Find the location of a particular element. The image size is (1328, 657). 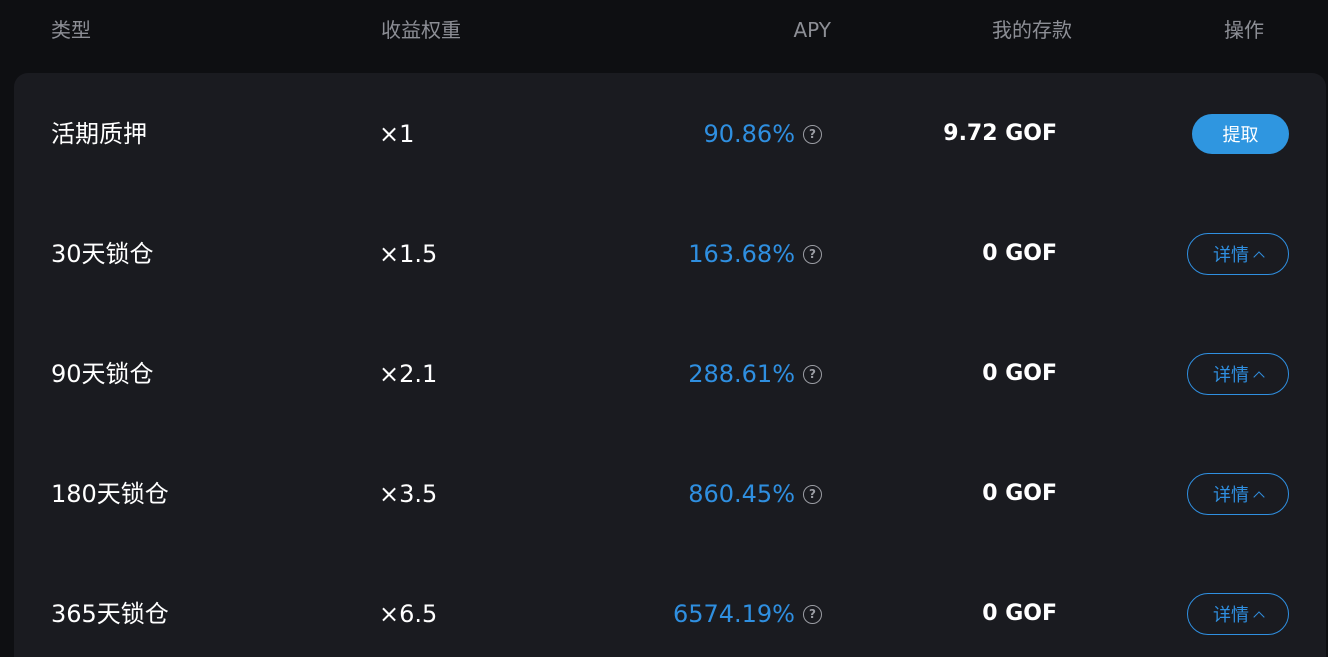

row-type: 30天锁仓 is located at coordinates (102, 254).